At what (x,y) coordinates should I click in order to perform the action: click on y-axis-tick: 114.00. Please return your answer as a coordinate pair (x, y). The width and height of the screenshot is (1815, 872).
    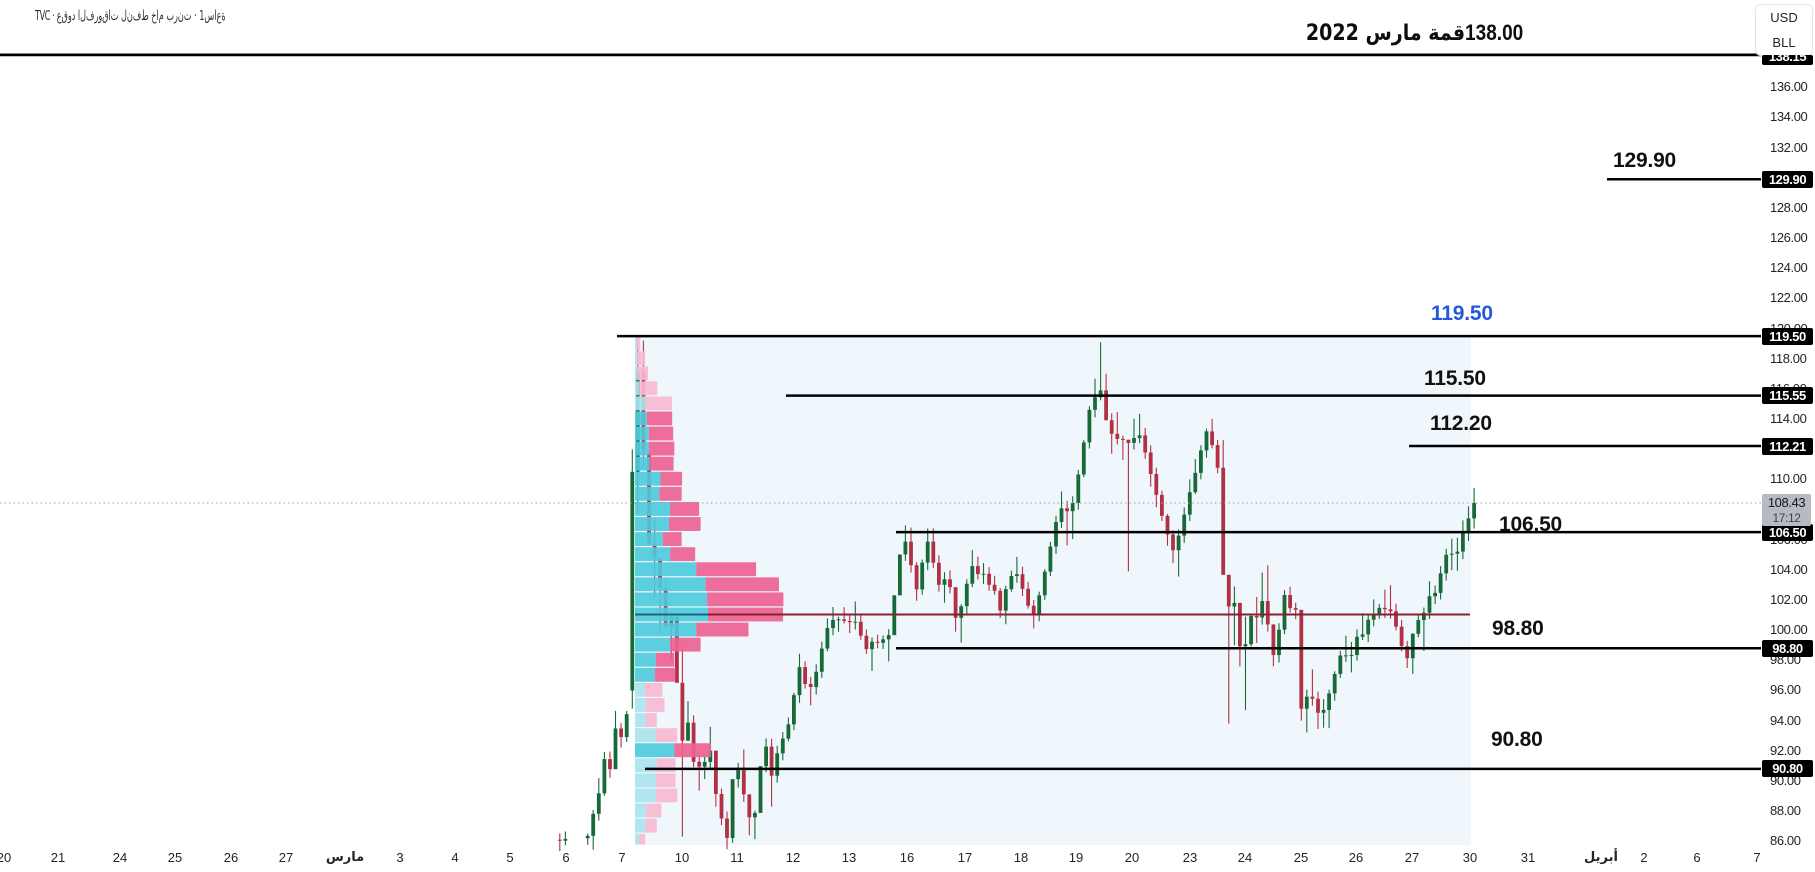
    Looking at the image, I should click on (1788, 419).